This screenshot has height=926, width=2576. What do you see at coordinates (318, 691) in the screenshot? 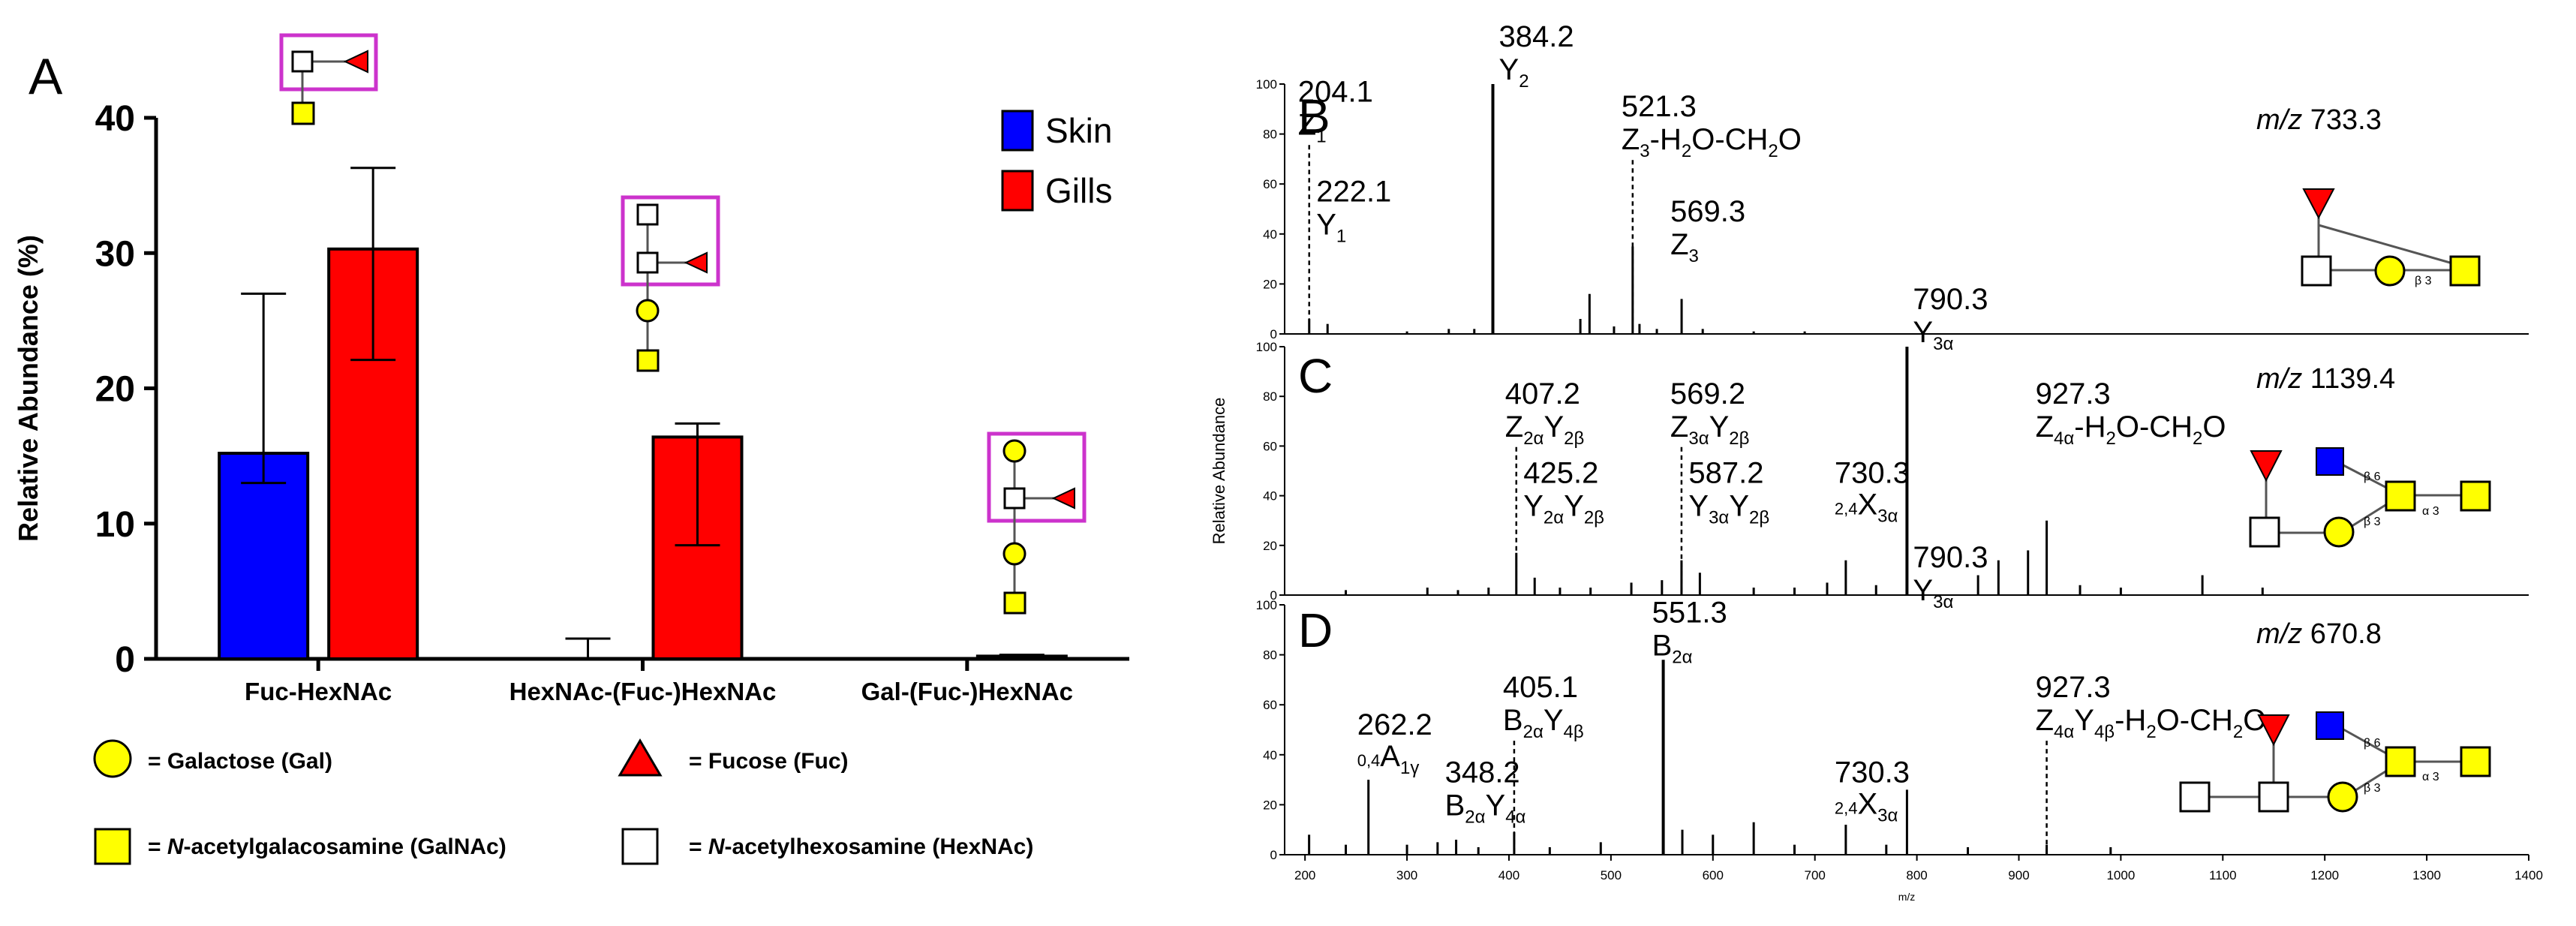
I see `x-tick-label: Fuc-HexNAc` at bounding box center [318, 691].